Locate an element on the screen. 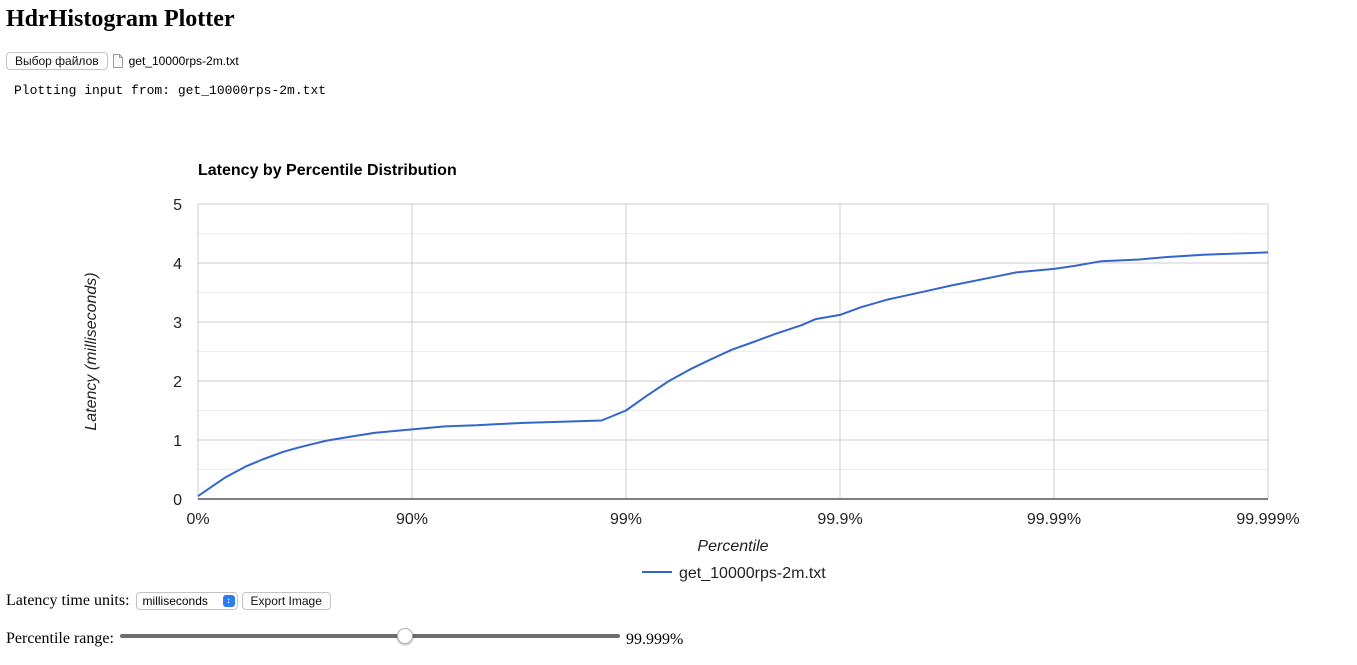 The height and width of the screenshot is (665, 1357). y-axis-label: Latency (milliseconds) is located at coordinates (91, 351).